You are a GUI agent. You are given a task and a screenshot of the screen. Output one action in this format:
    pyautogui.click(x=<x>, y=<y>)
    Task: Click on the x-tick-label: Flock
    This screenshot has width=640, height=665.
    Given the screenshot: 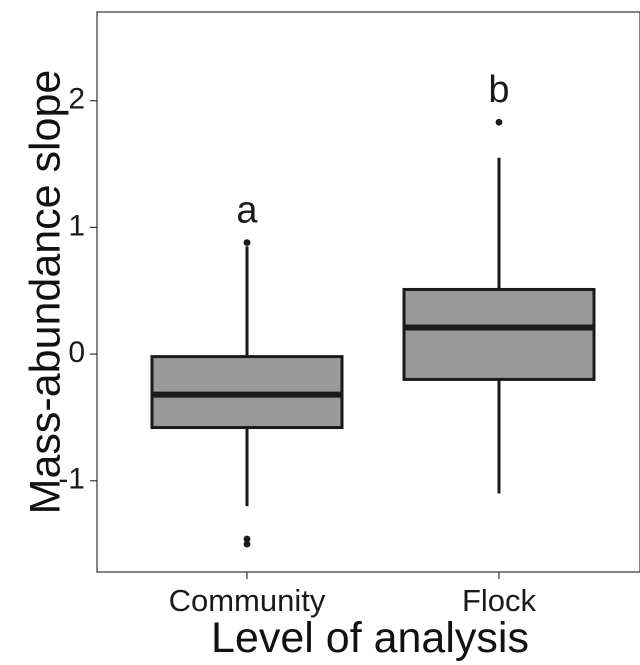 What is the action you would take?
    pyautogui.click(x=499, y=600)
    